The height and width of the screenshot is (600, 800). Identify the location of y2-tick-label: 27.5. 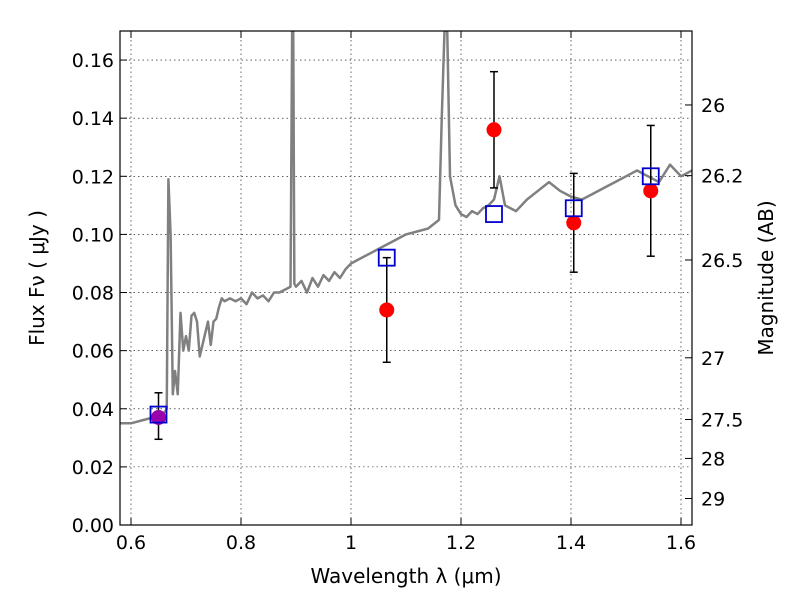
(722, 420).